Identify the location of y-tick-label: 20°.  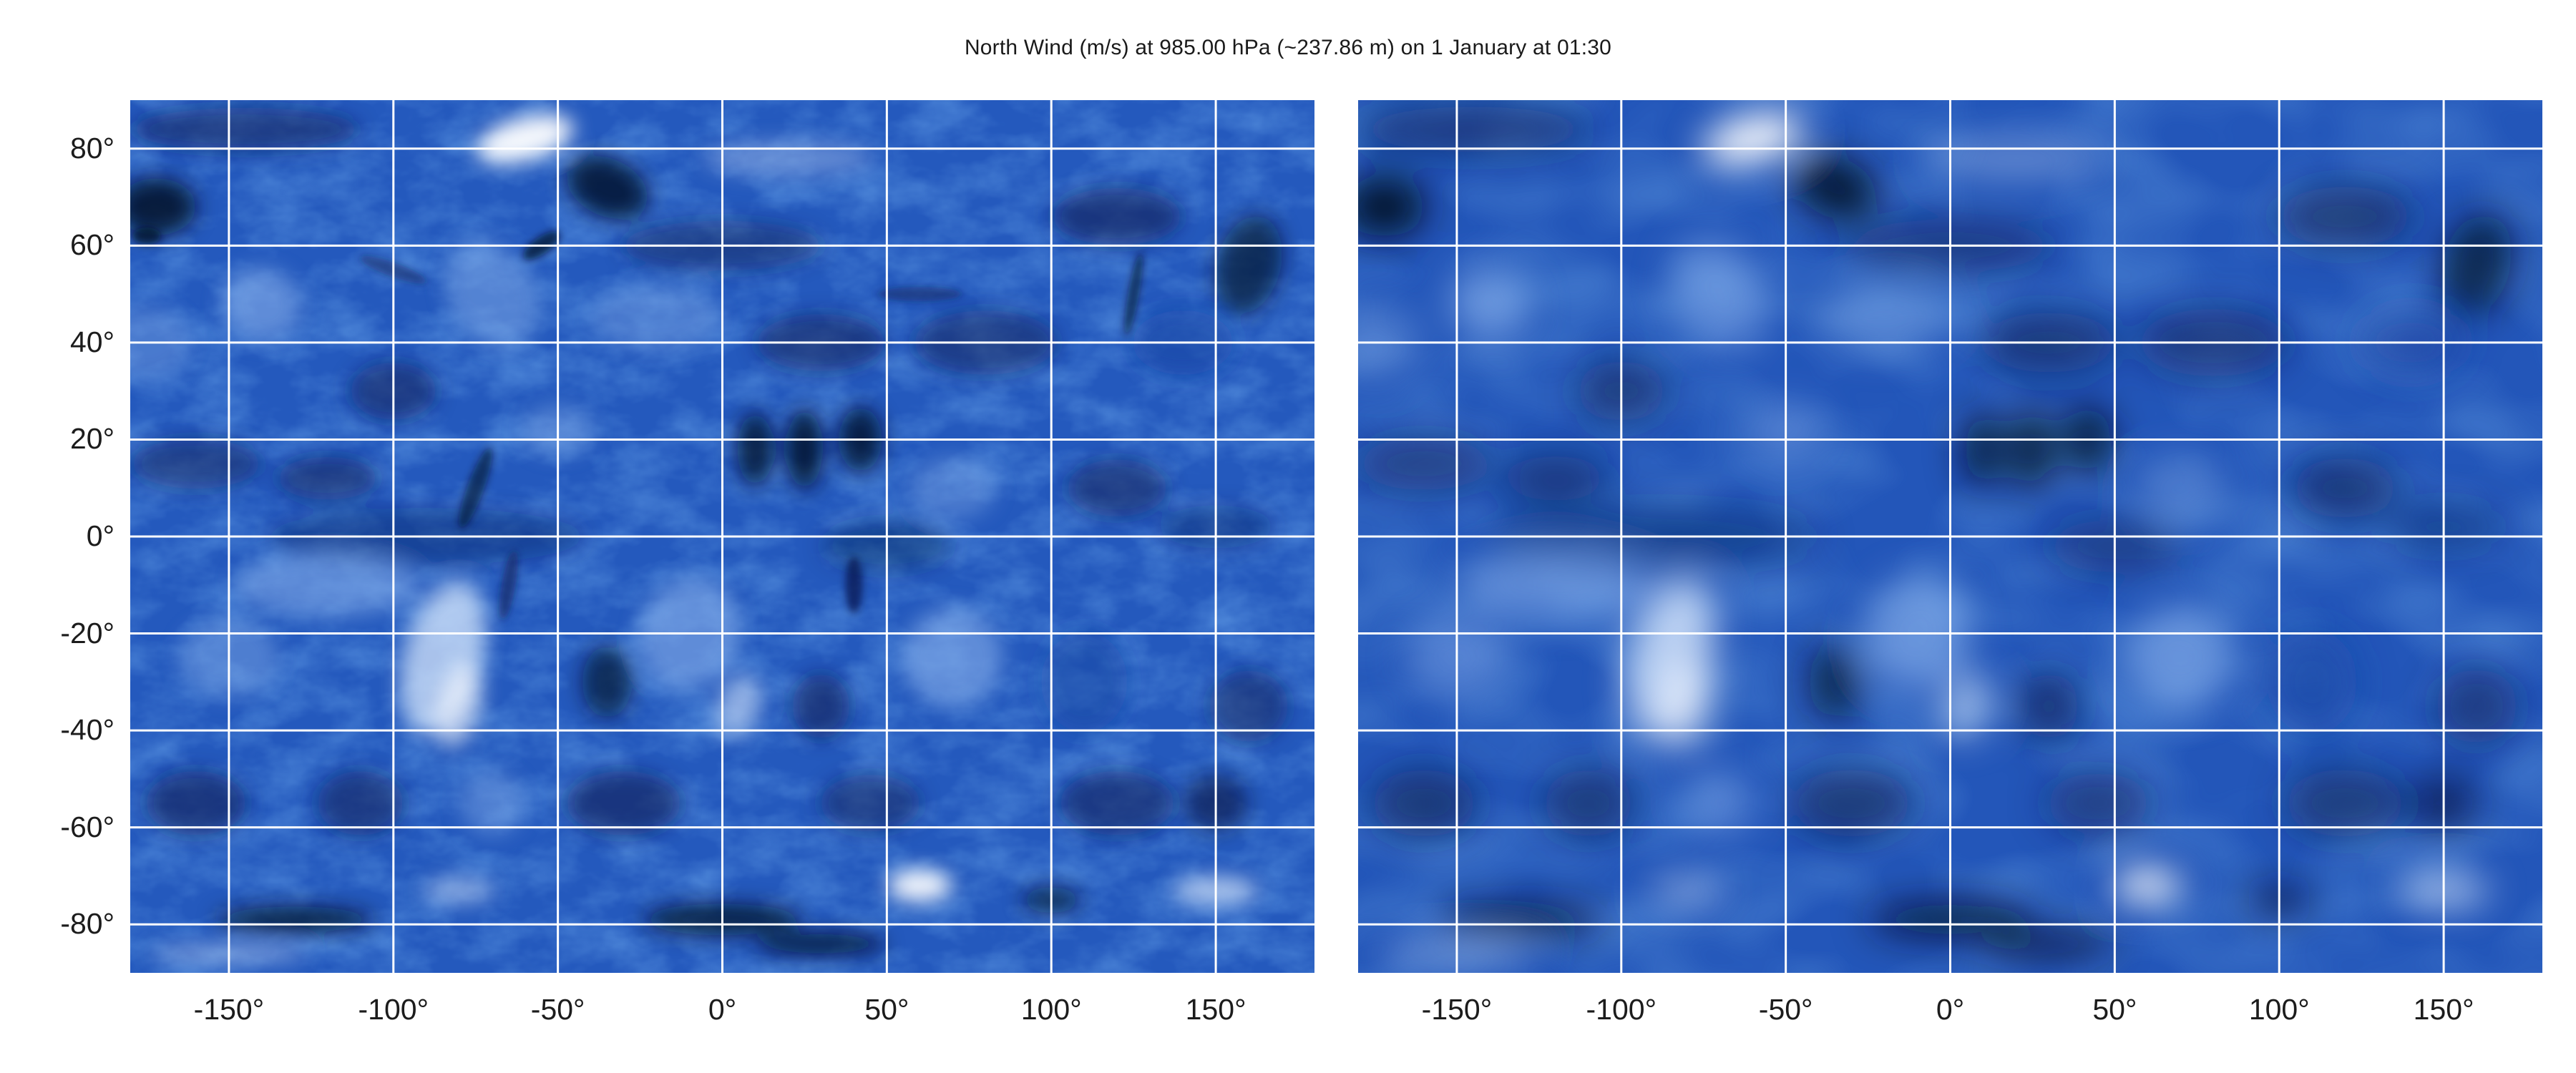
(91, 439).